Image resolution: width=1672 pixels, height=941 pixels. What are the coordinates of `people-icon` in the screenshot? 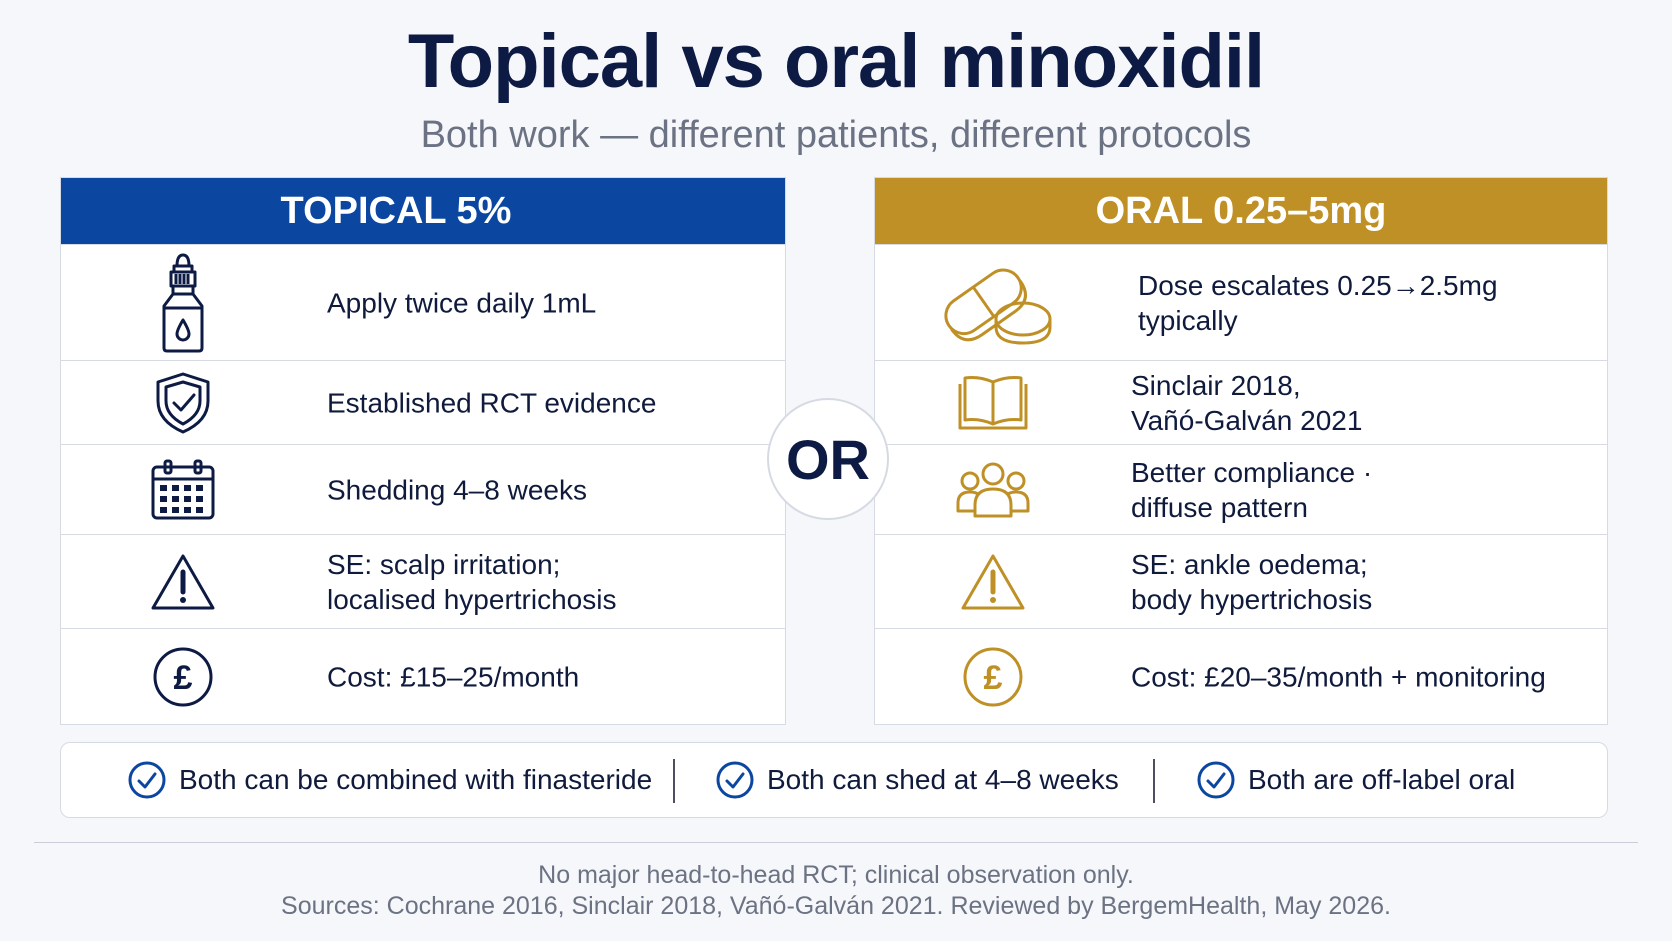 It's located at (993, 490).